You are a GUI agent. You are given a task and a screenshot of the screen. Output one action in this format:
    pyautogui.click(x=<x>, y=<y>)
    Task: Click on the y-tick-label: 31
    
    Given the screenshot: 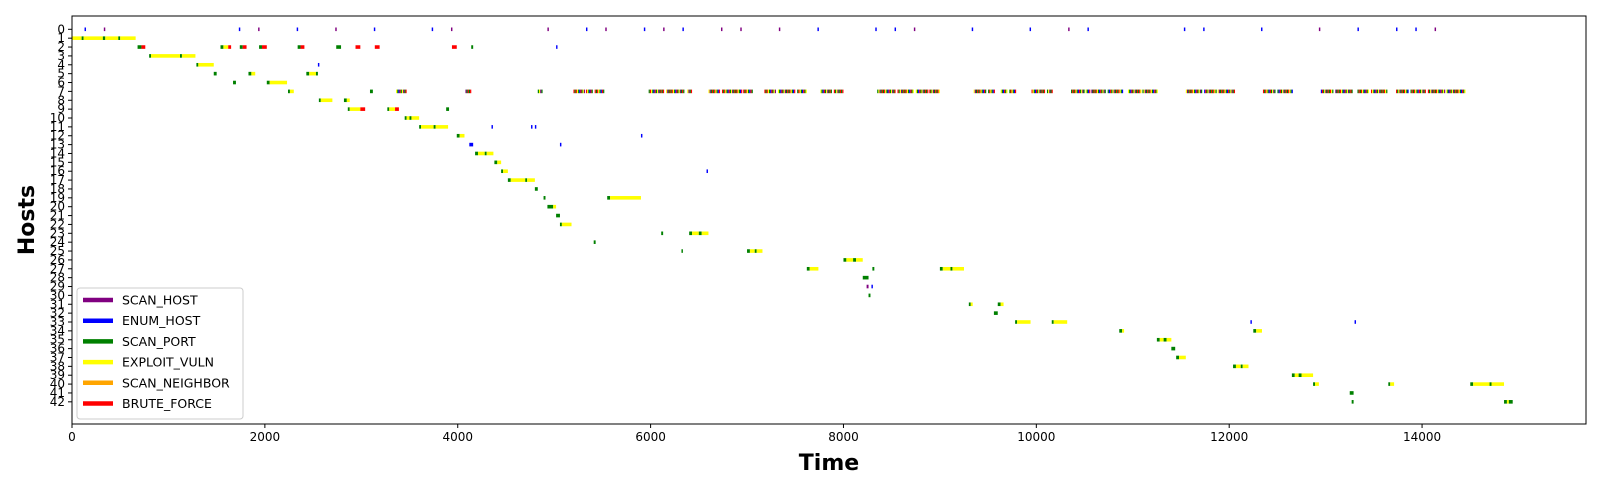 What is the action you would take?
    pyautogui.click(x=57, y=304)
    